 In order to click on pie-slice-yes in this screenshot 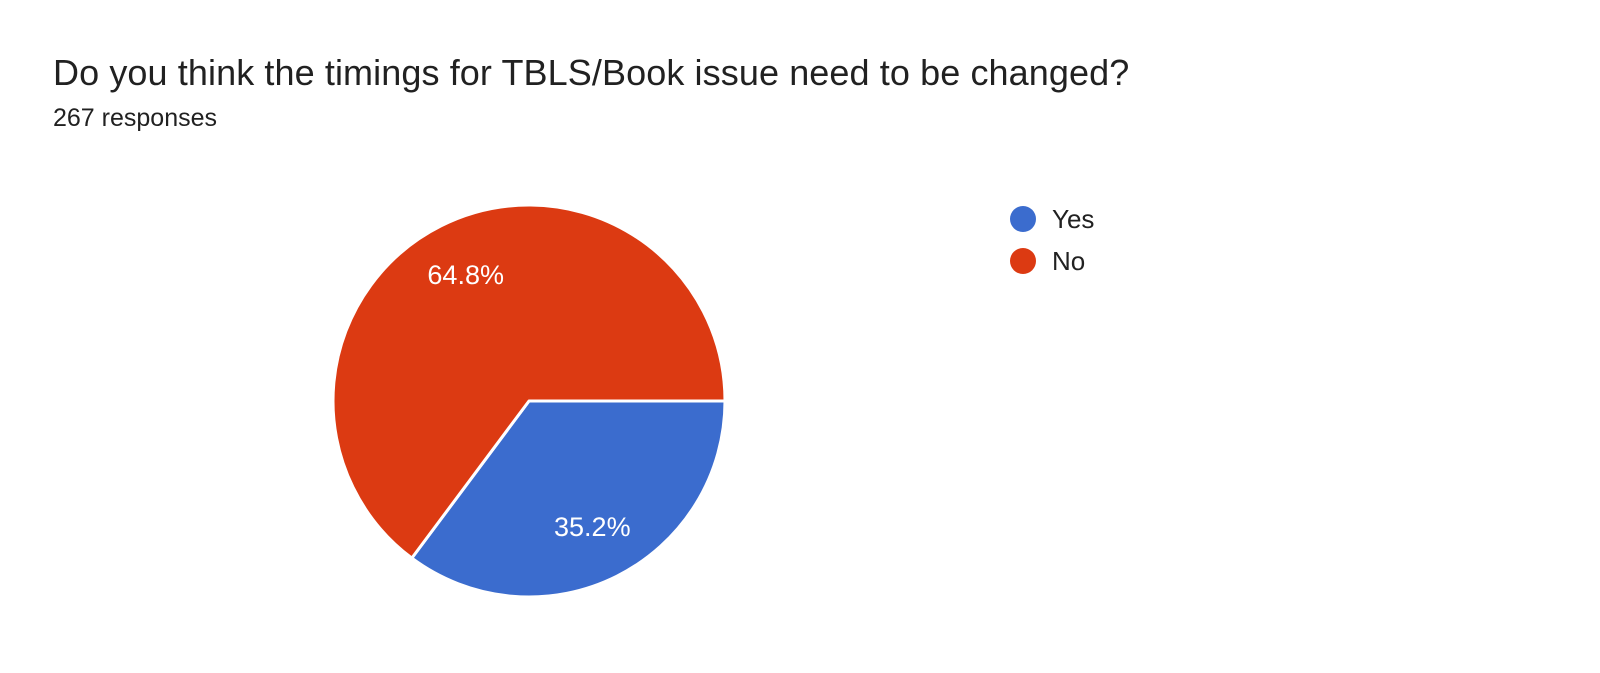, I will do `click(568, 499)`.